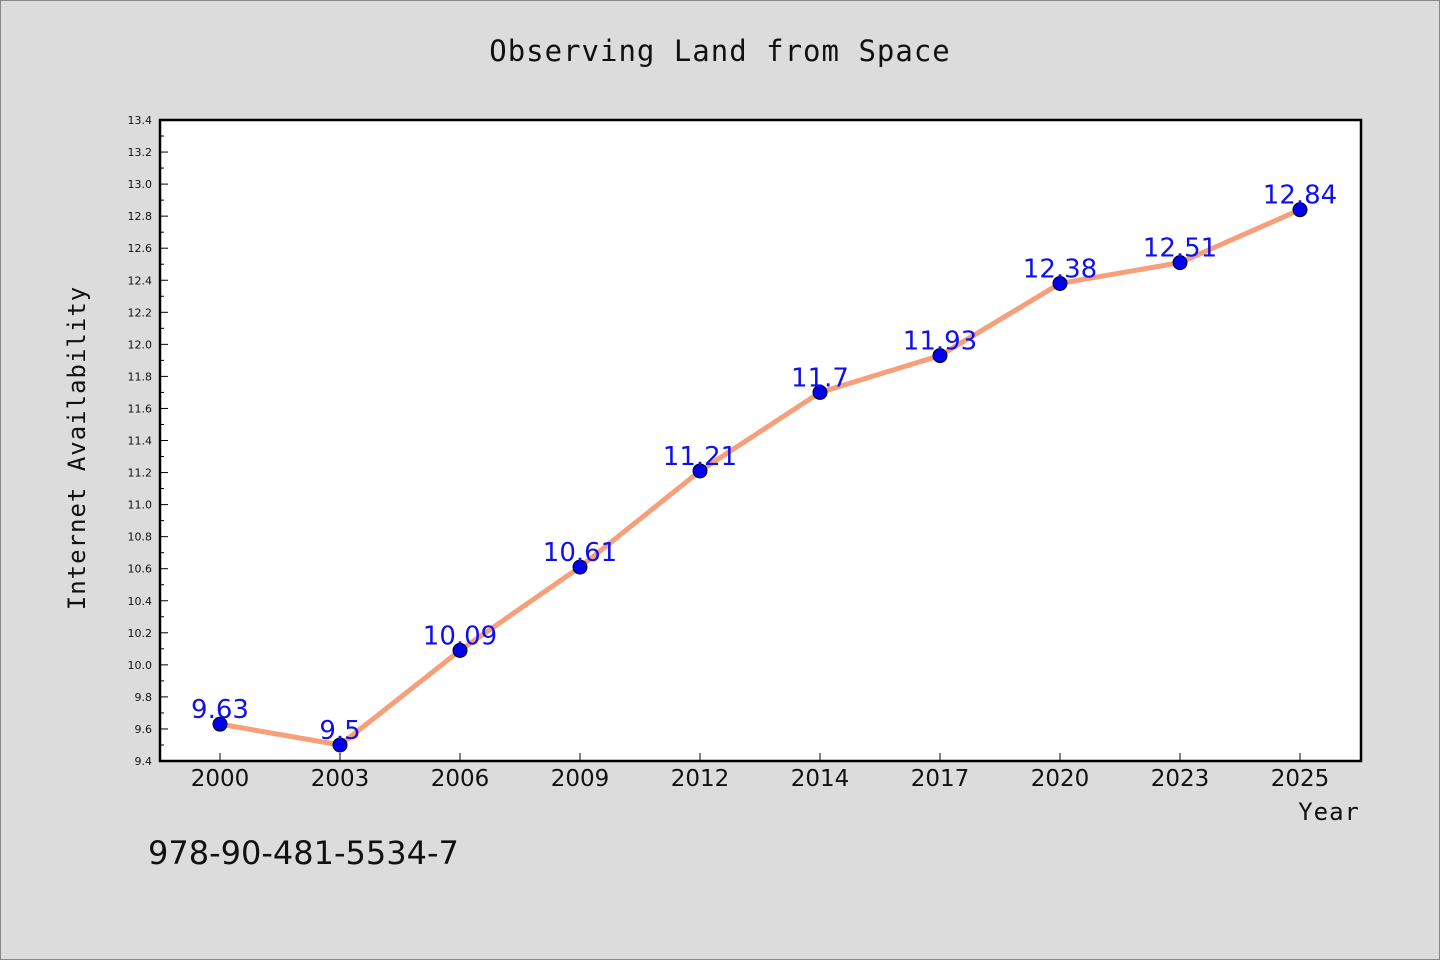 Image resolution: width=1440 pixels, height=960 pixels. Describe the element at coordinates (580, 553) in the screenshot. I see `data-label: 10.61` at that location.